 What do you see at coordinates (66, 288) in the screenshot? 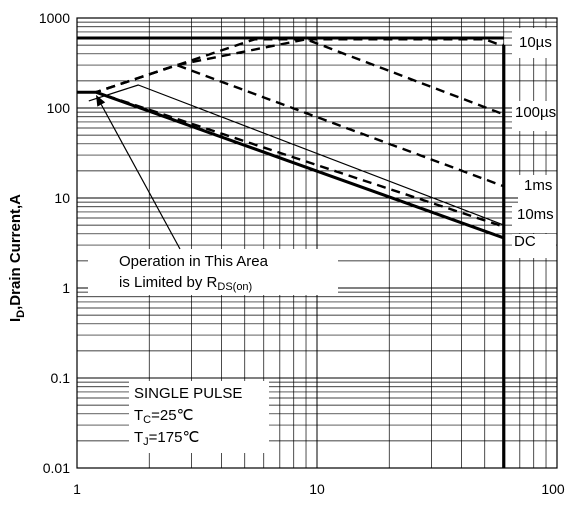
I see `y-tick-label: 1` at bounding box center [66, 288].